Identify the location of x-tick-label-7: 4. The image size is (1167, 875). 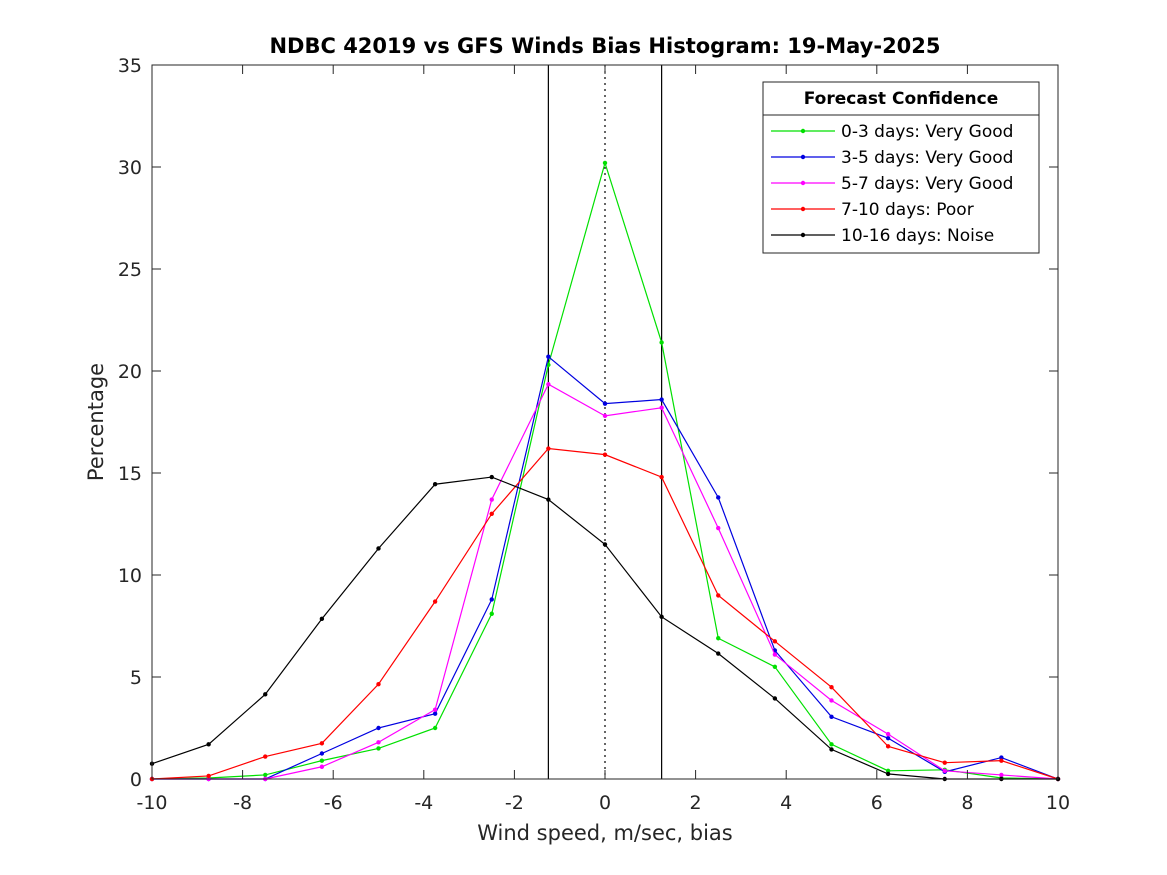
(786, 803).